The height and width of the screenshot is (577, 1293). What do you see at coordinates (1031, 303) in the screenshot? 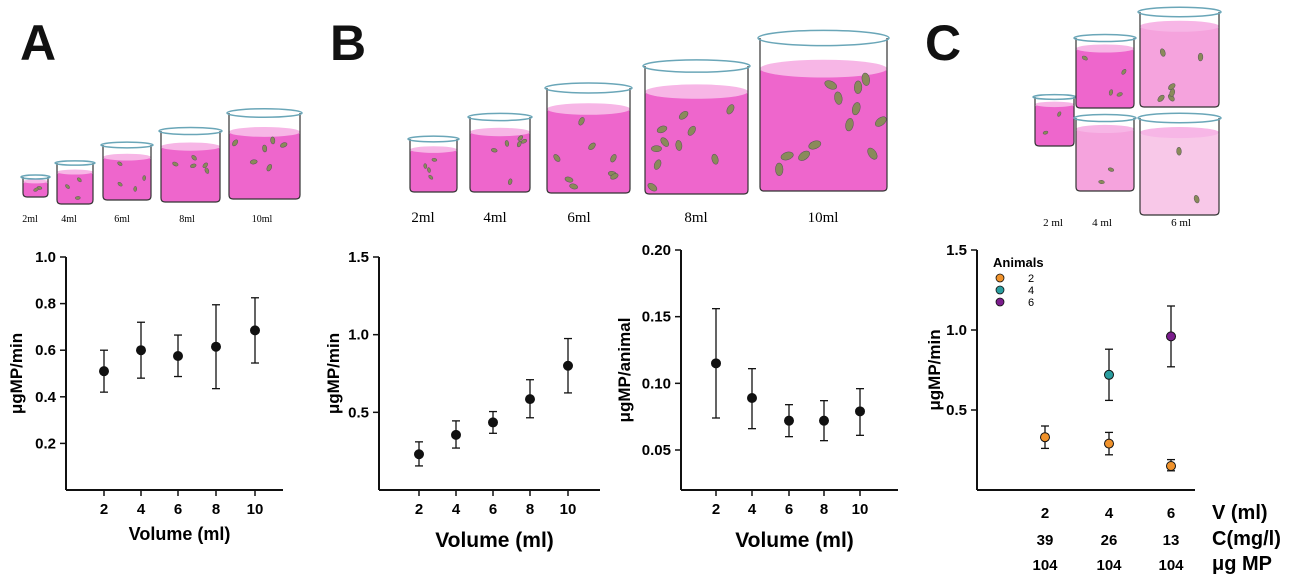
I see `legend-entry: 6` at bounding box center [1031, 303].